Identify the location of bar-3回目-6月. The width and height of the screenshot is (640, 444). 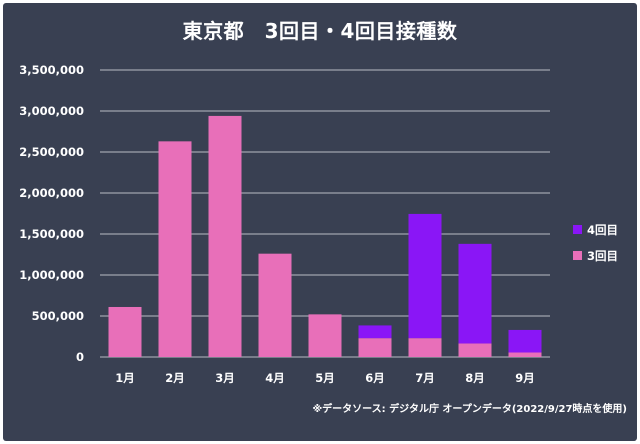
(375, 347).